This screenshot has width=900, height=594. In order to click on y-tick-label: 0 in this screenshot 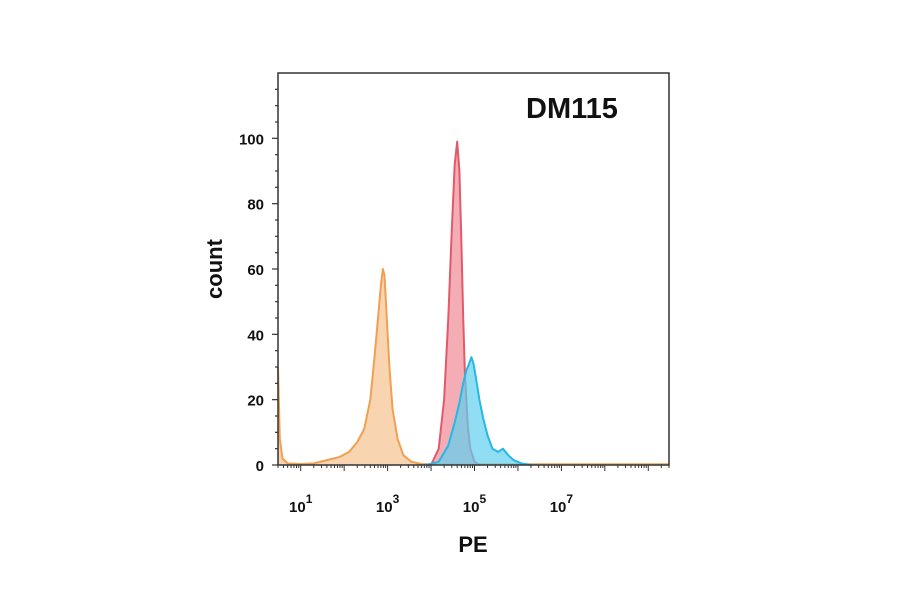, I will do `click(260, 466)`.